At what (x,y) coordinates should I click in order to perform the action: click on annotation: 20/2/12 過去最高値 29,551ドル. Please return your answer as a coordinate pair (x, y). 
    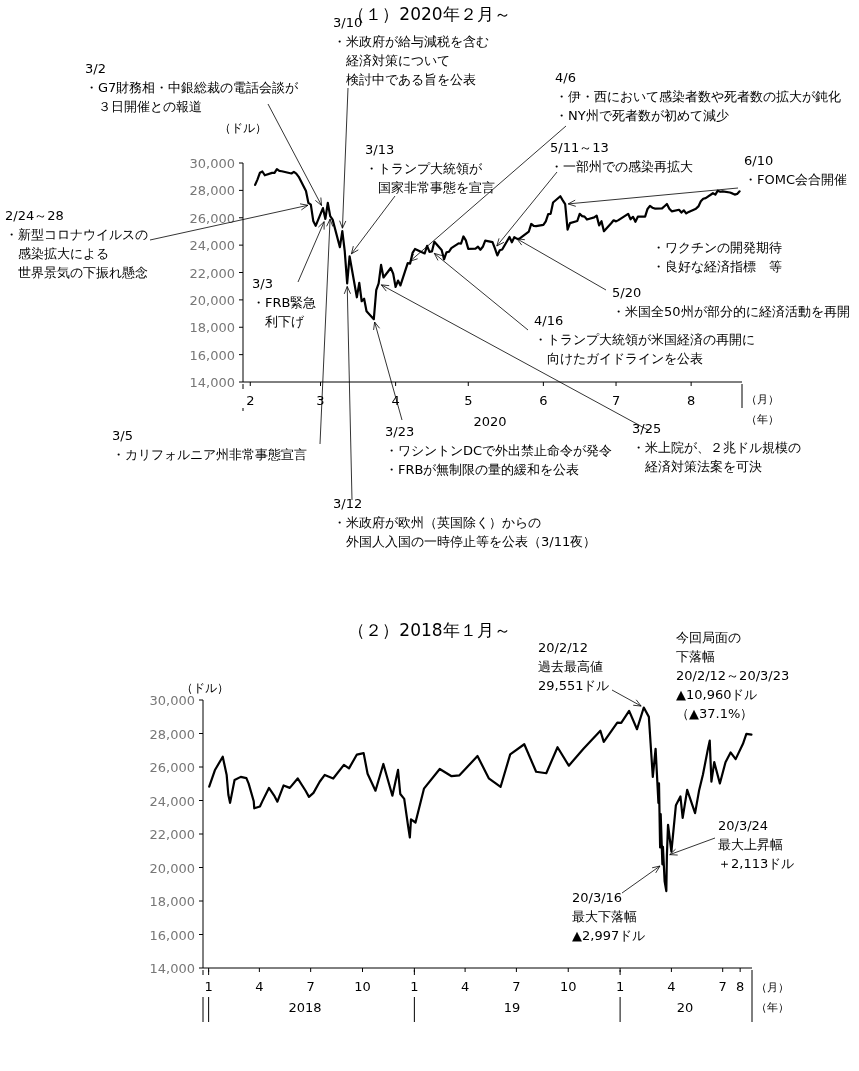
    Looking at the image, I should click on (574, 666).